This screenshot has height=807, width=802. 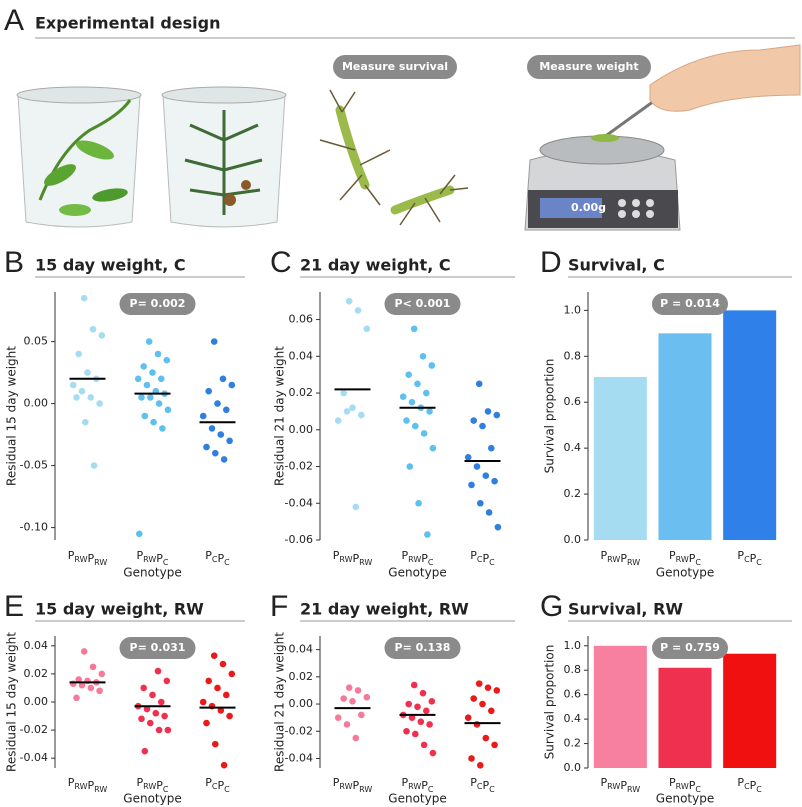 I want to click on panel-letter: A, so click(x=14, y=20).